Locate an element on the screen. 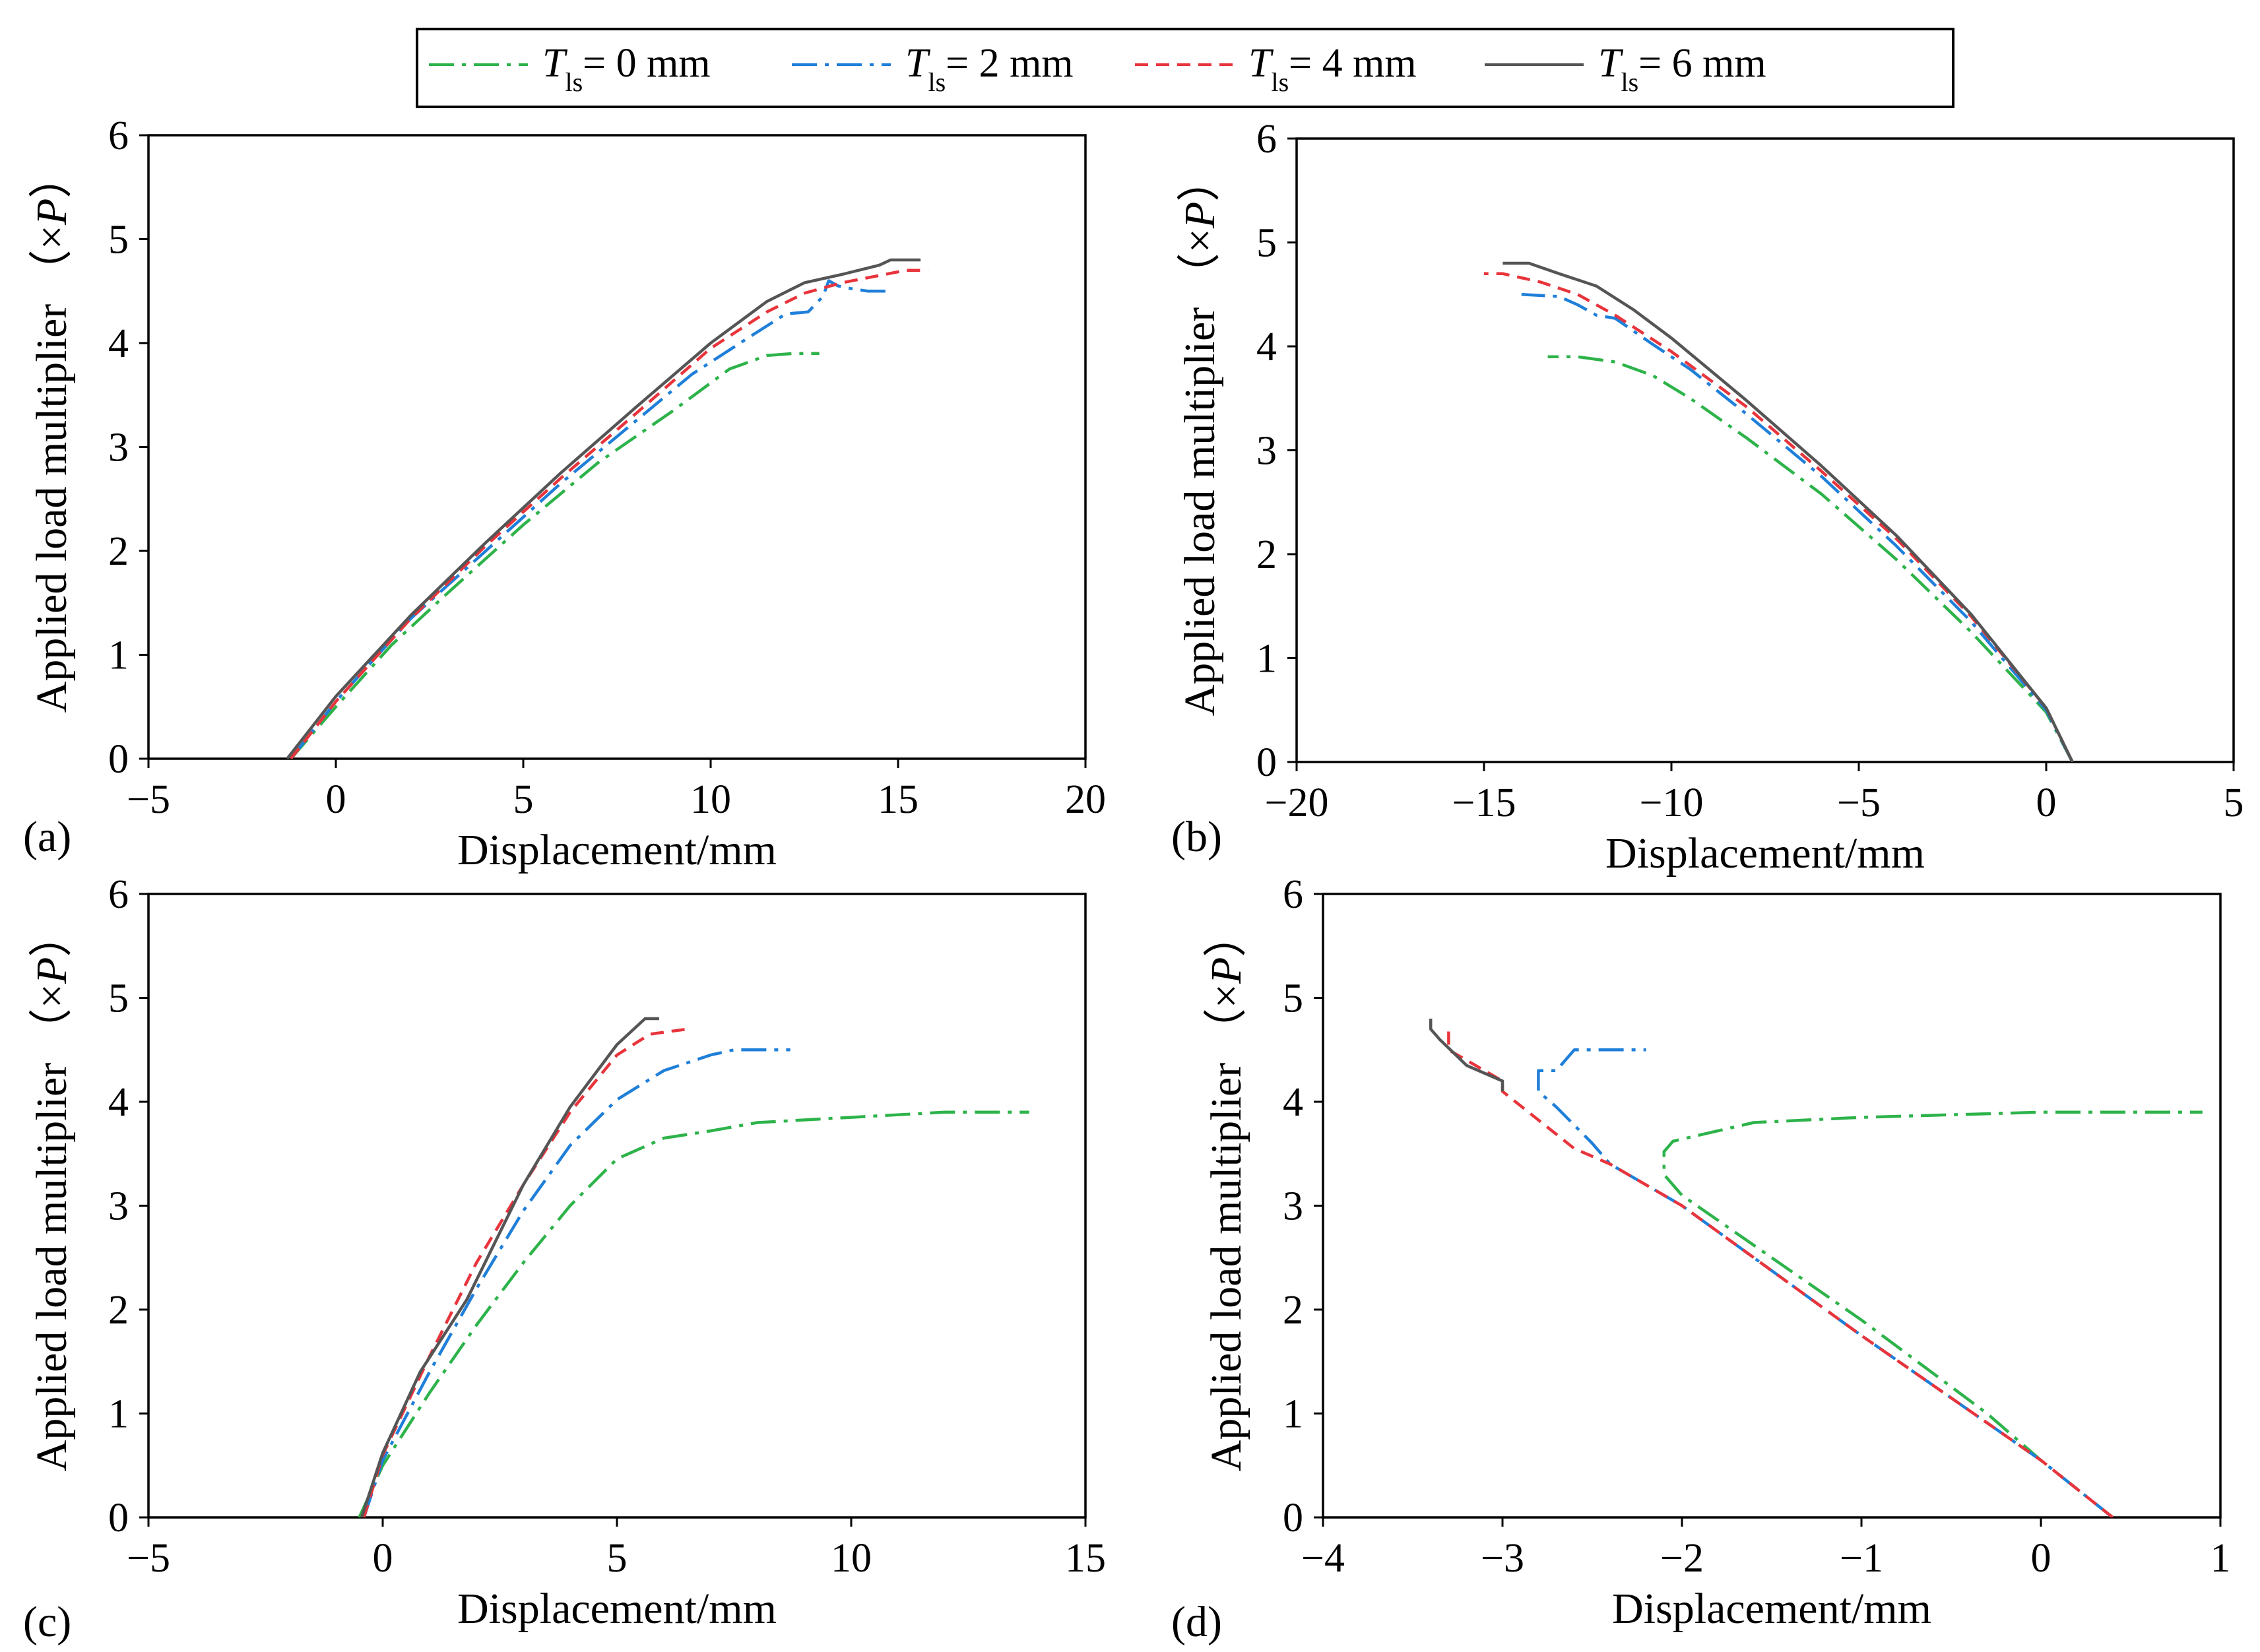 The image size is (2260, 1652). legend-label: Tls= 0 mm is located at coordinates (626, 69).